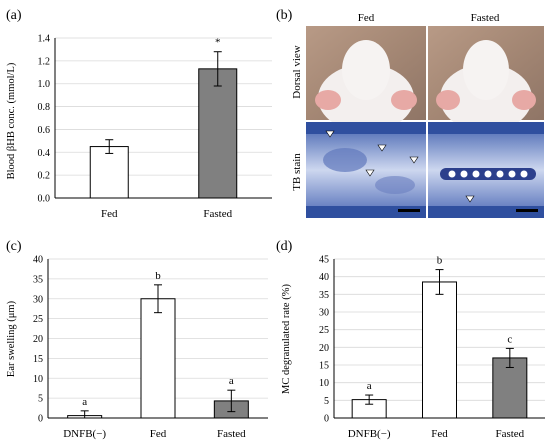 Image resolution: width=550 pixels, height=445 pixels. I want to click on panel-a-label: (a), so click(14, 15).